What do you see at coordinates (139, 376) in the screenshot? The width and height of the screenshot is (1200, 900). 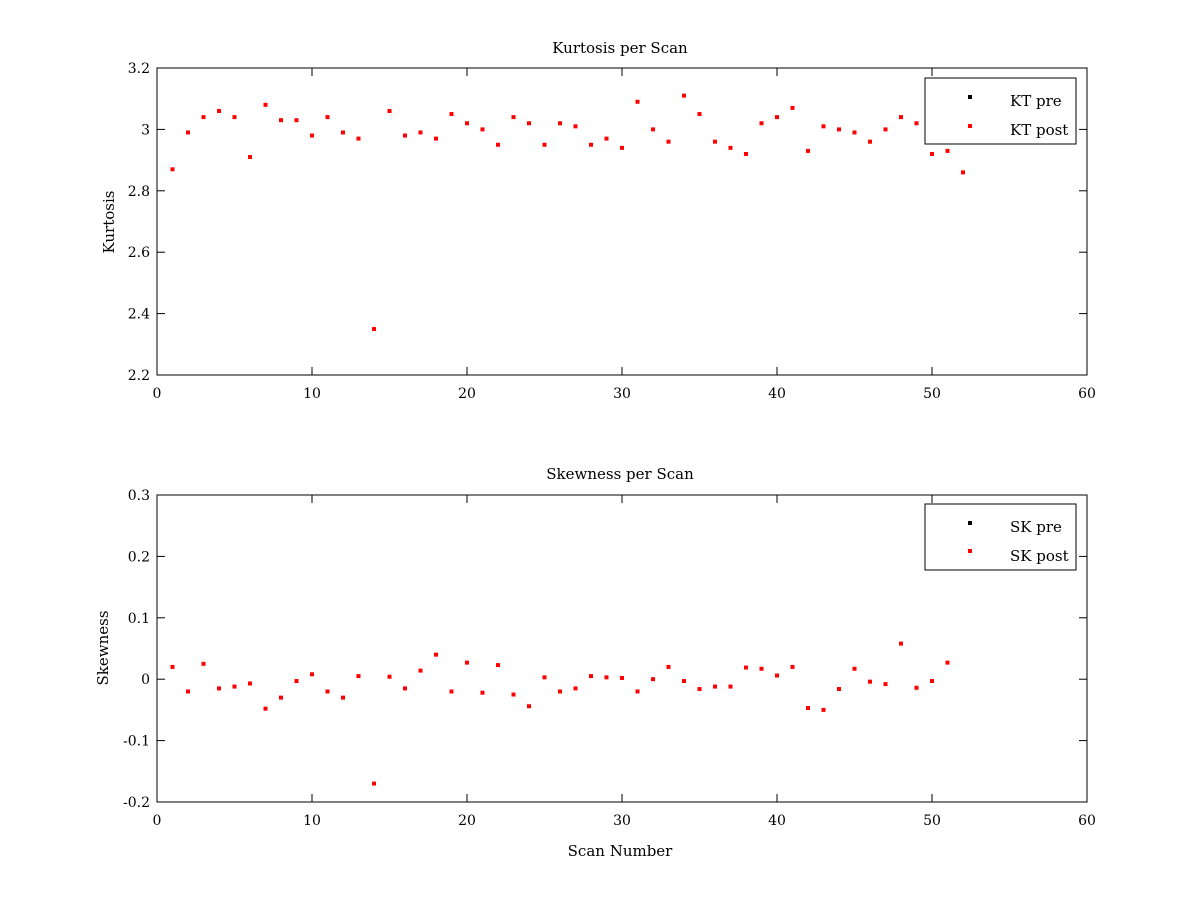 I see `kurtosis-ytick-label: 2.2` at bounding box center [139, 376].